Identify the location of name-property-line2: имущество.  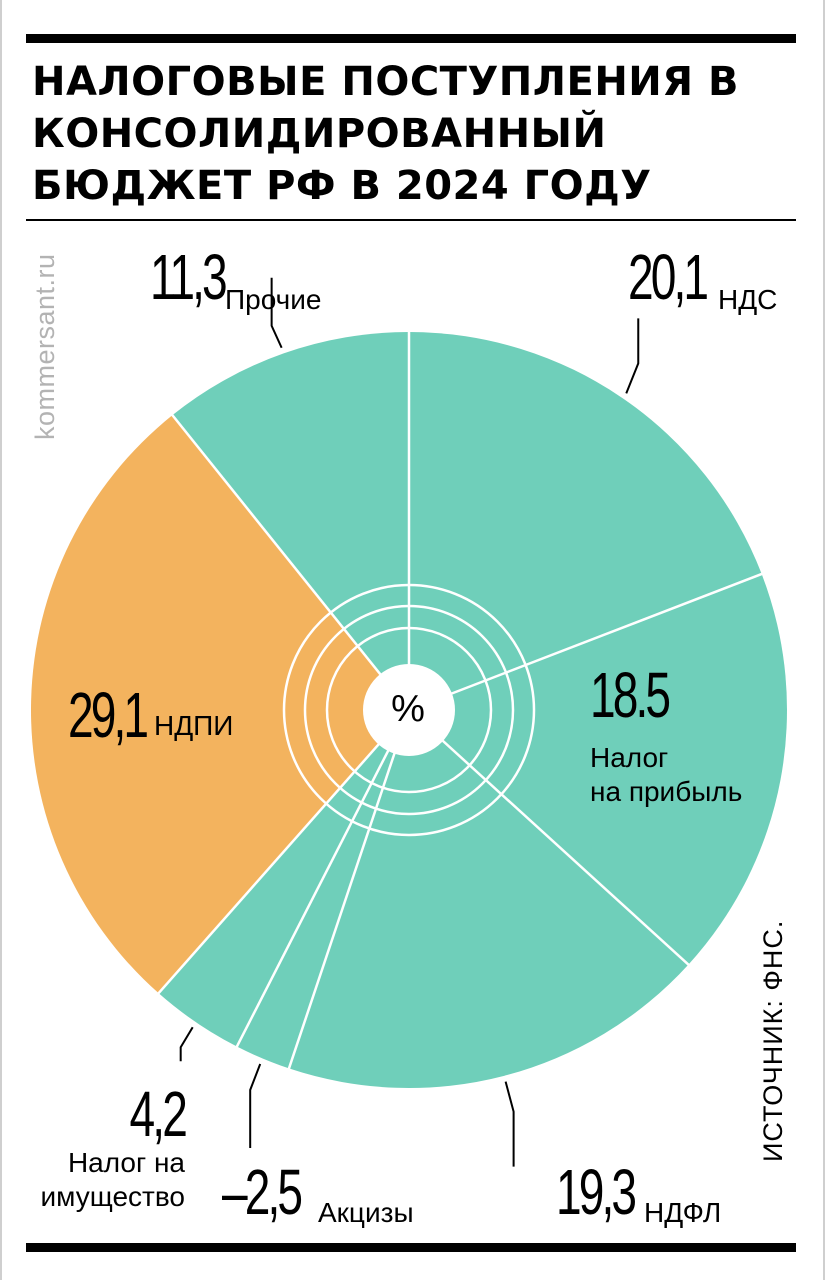
(112, 1196).